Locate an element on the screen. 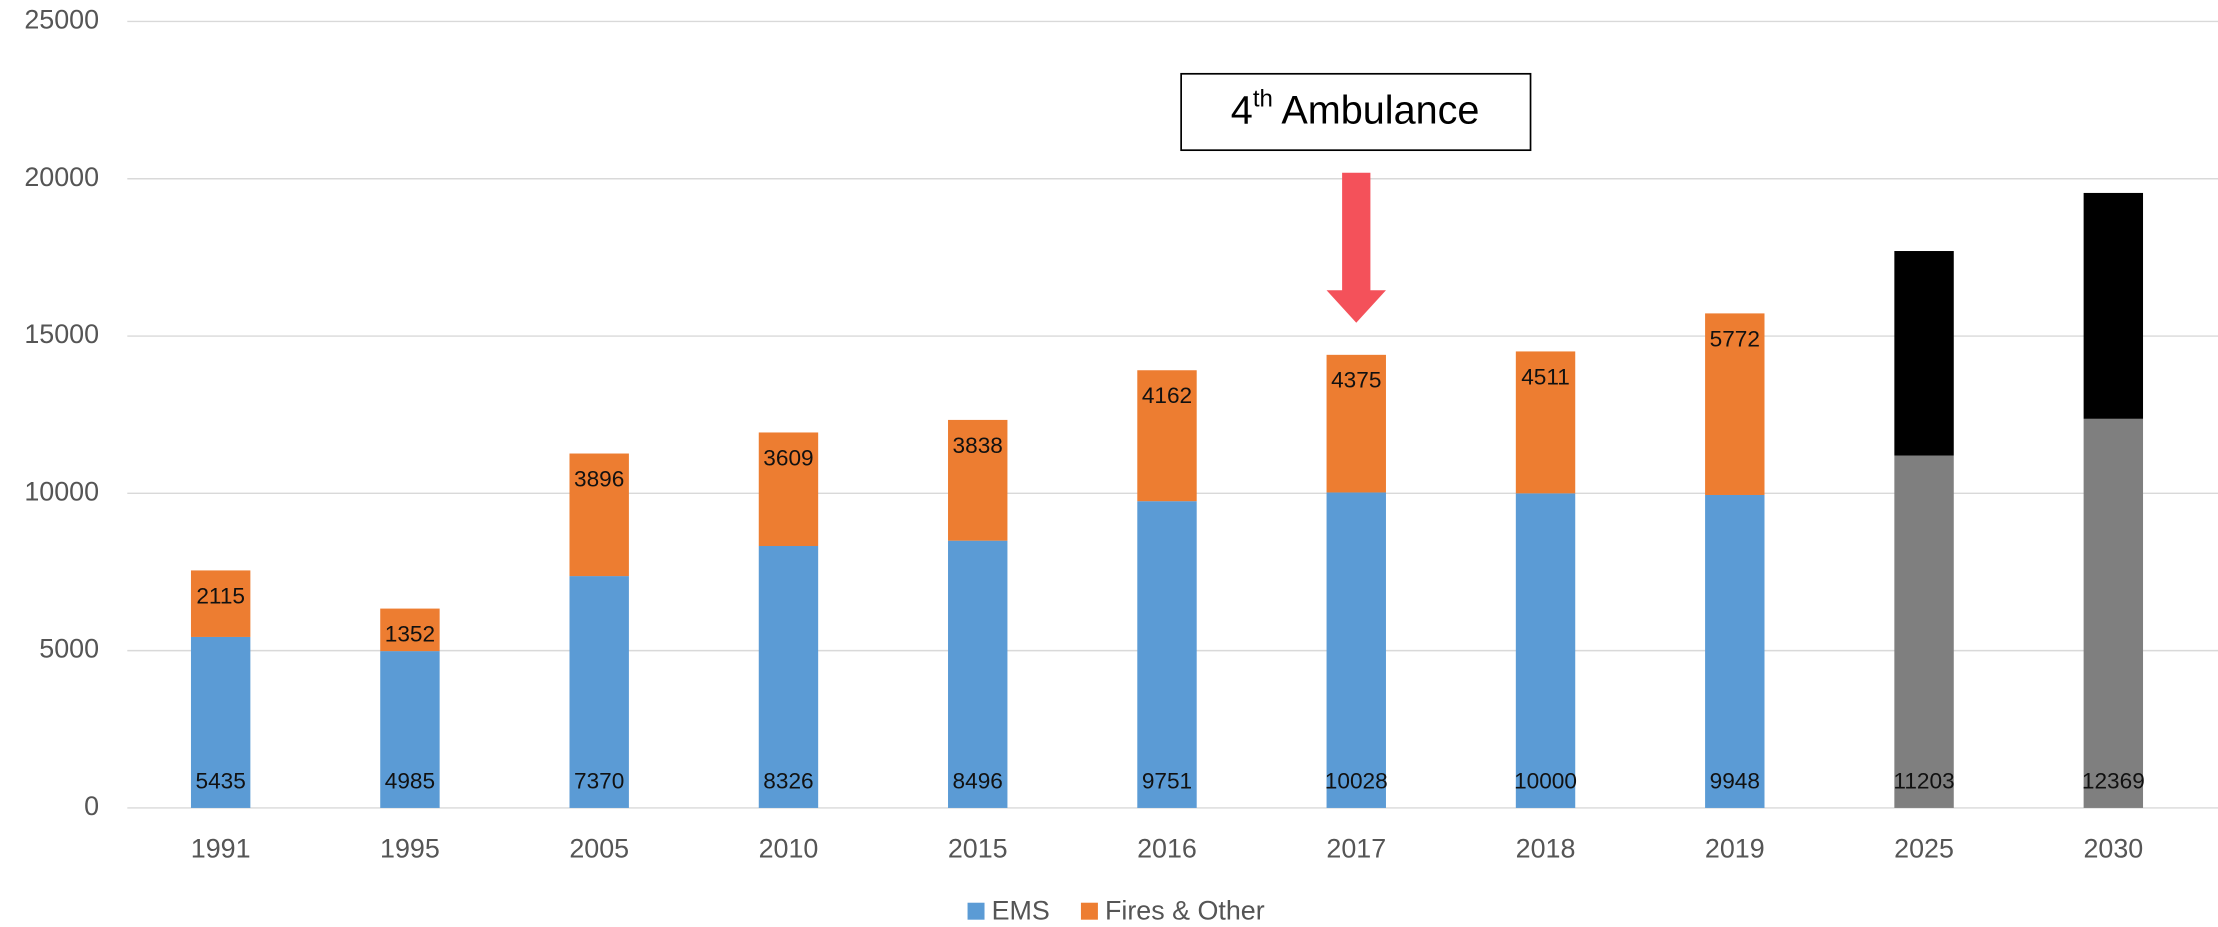  x-tick-label: 2010 is located at coordinates (789, 848).